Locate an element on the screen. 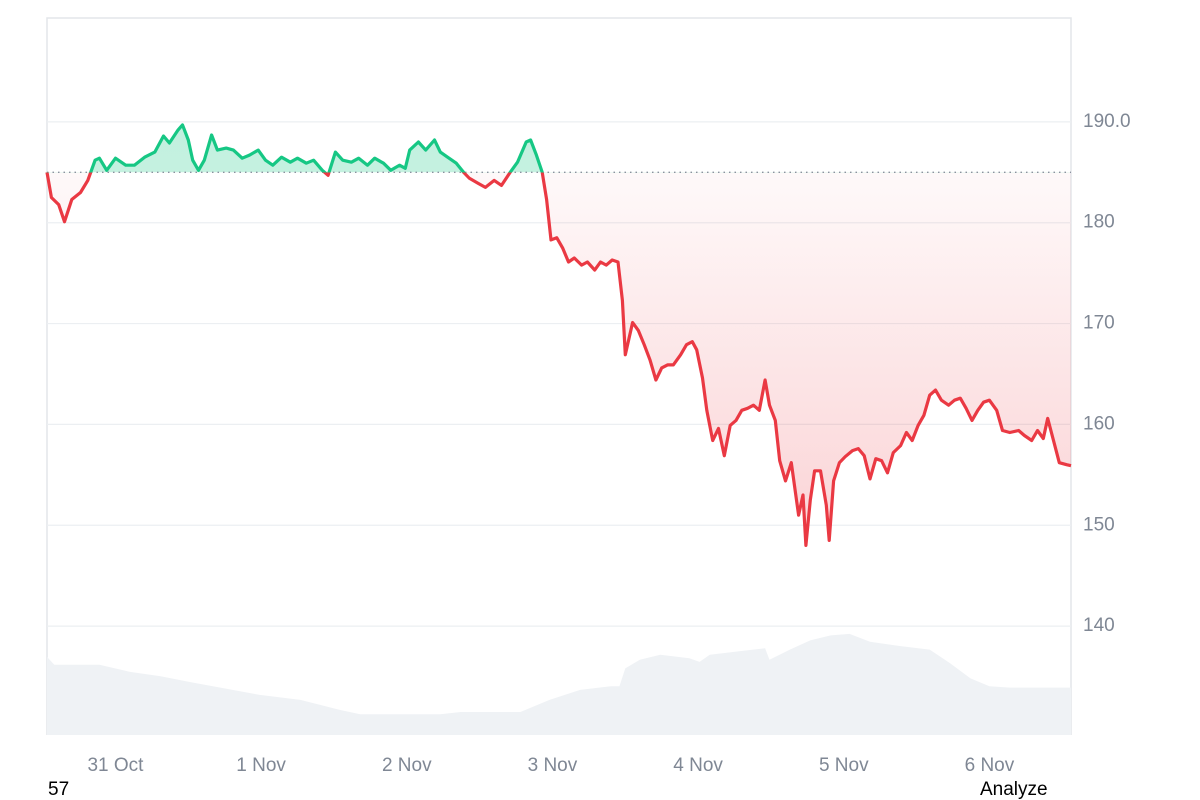 This screenshot has width=1200, height=800. volume-area is located at coordinates (559, 684).